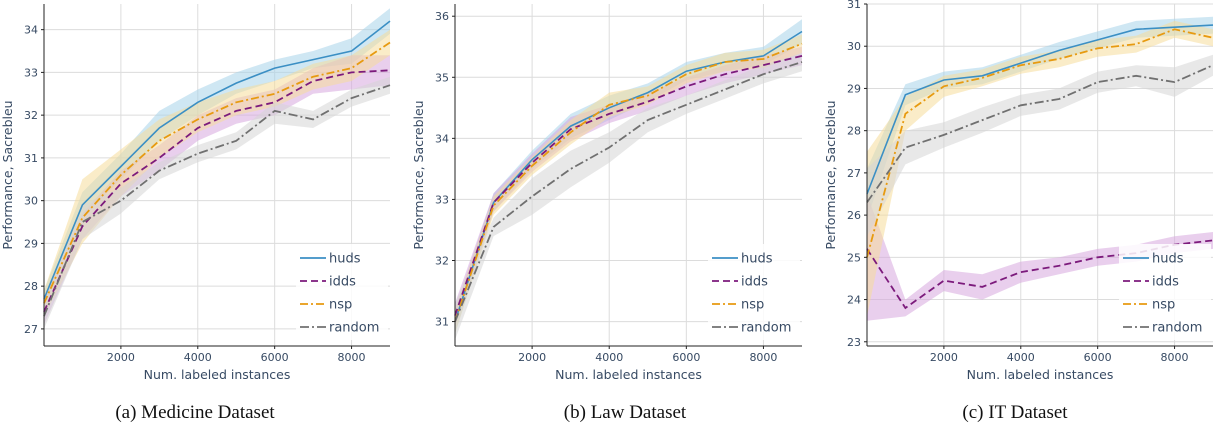 This screenshot has width=1220, height=426. What do you see at coordinates (625, 412) in the screenshot?
I see `figure-caption: (b) Law Dataset` at bounding box center [625, 412].